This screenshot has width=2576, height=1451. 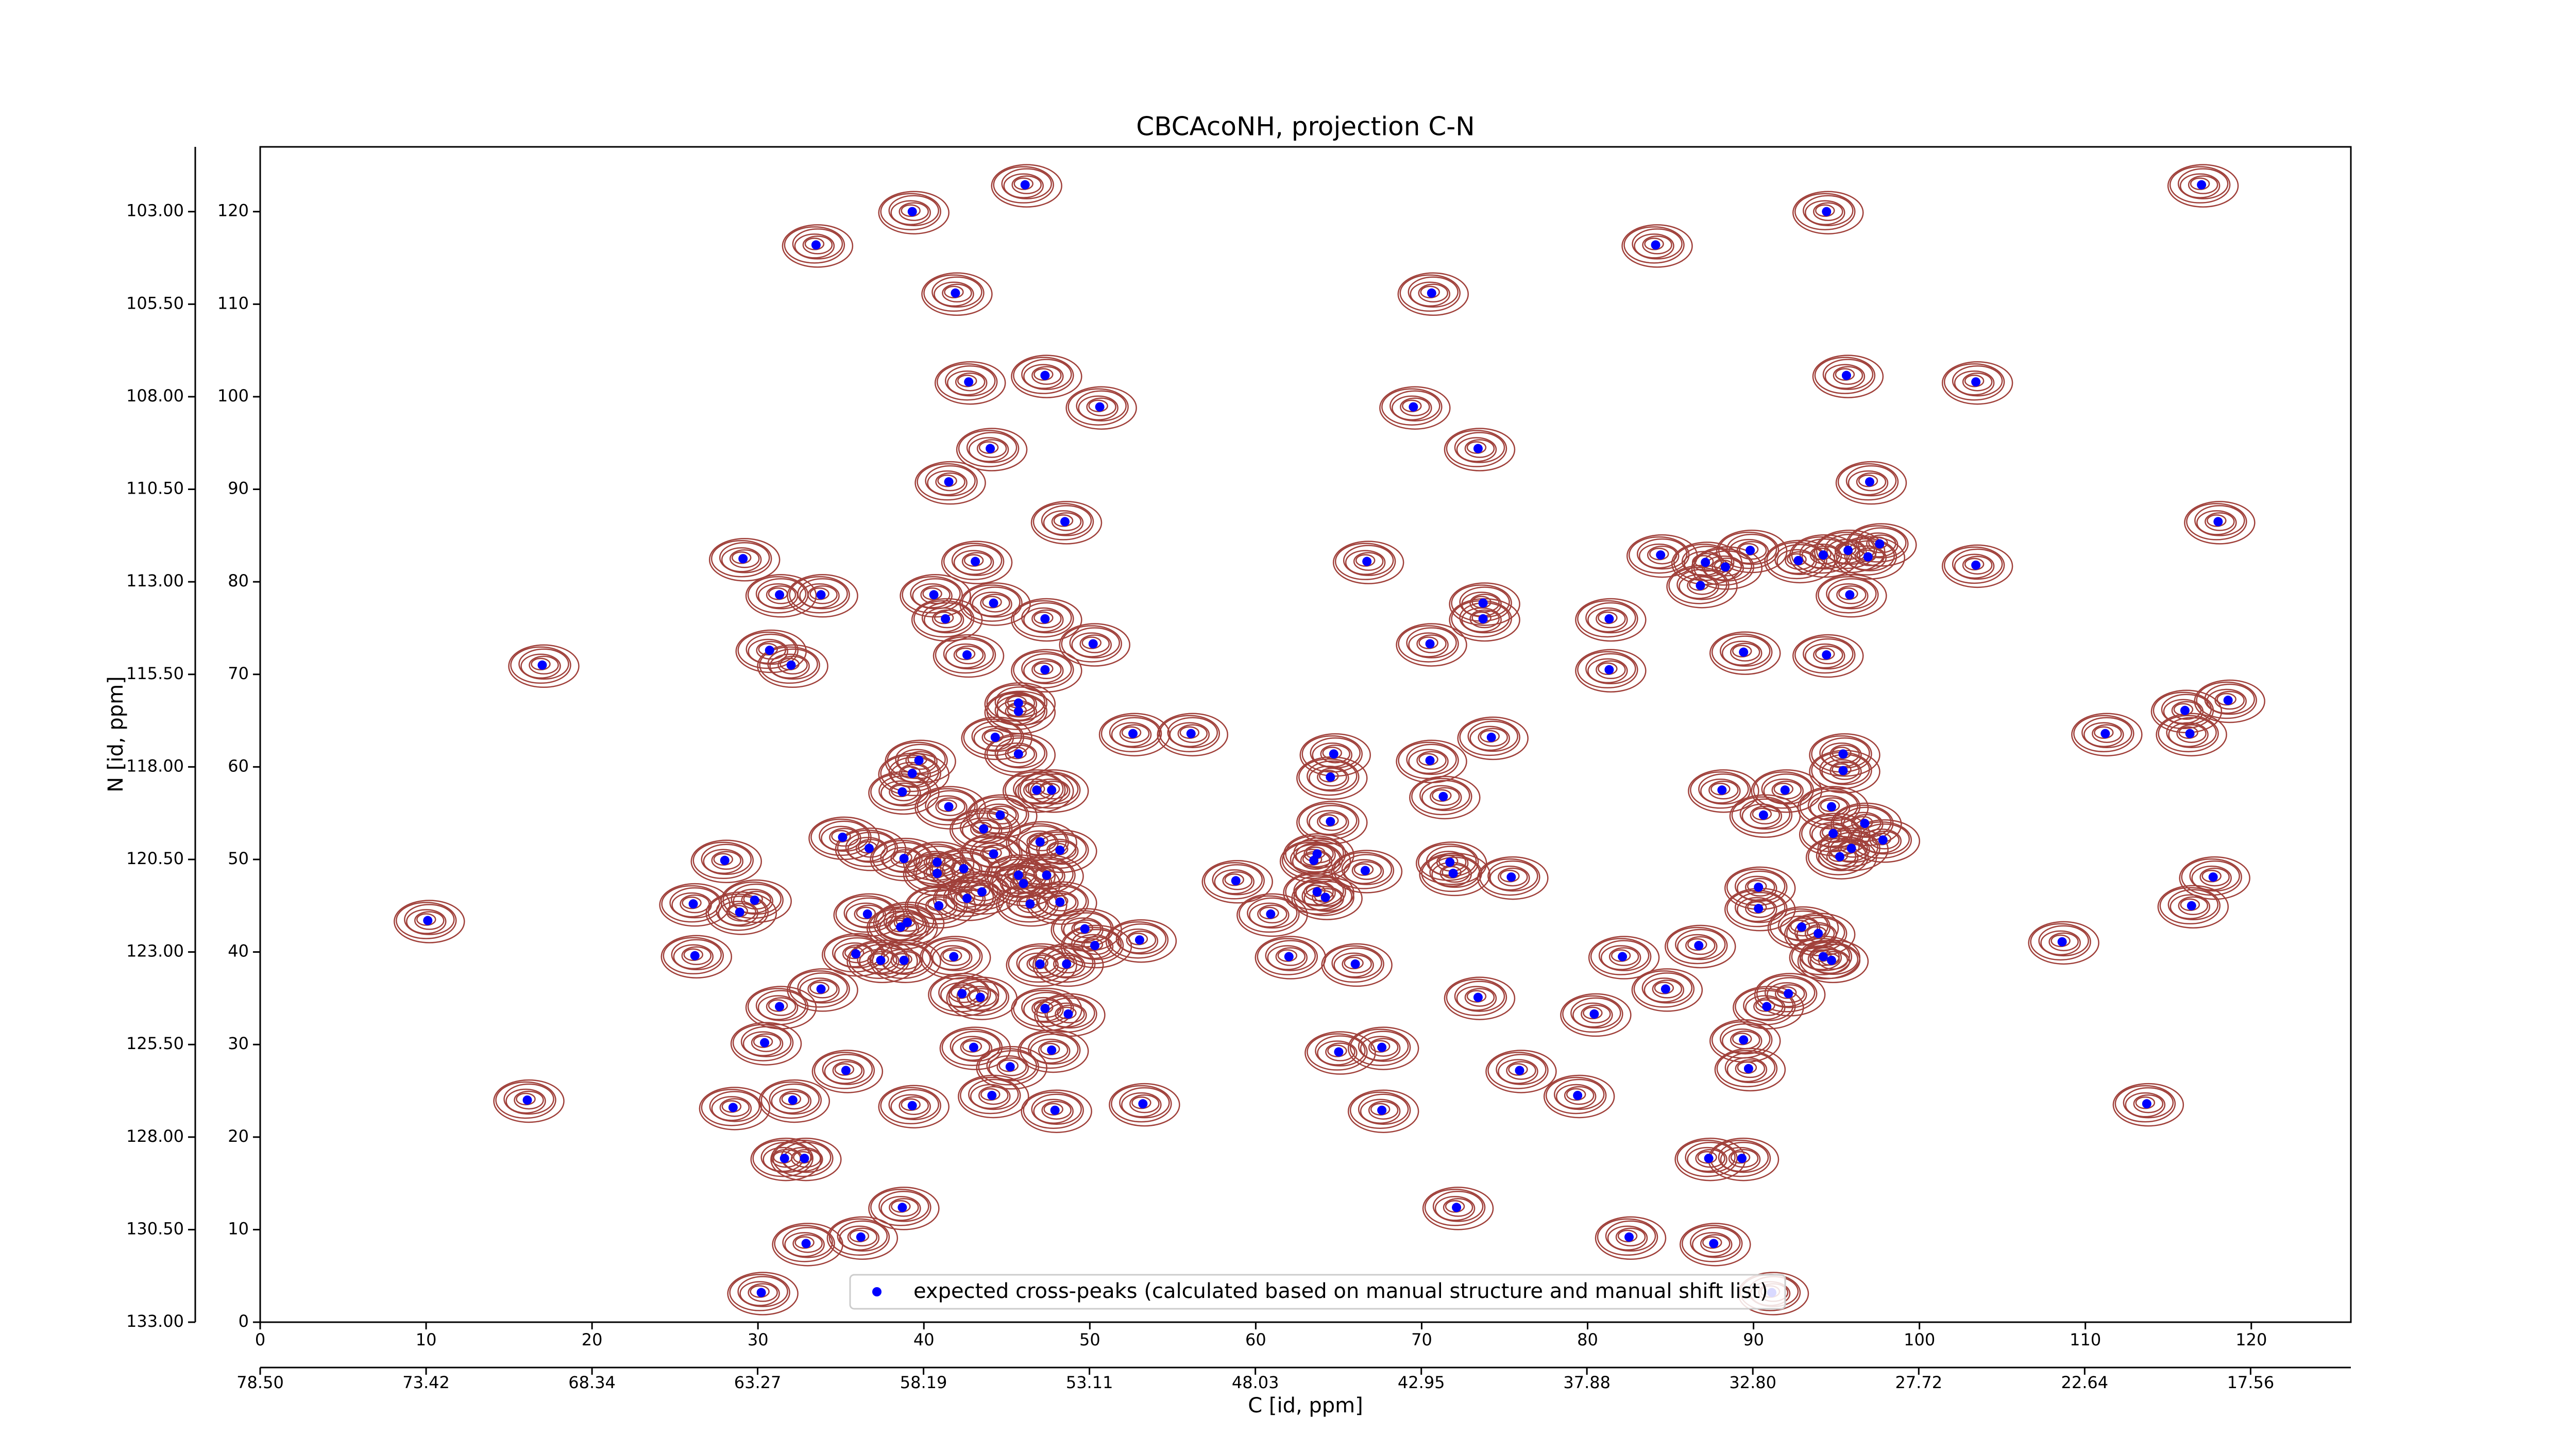 What do you see at coordinates (1255, 1339) in the screenshot?
I see `x-tick-label: 60` at bounding box center [1255, 1339].